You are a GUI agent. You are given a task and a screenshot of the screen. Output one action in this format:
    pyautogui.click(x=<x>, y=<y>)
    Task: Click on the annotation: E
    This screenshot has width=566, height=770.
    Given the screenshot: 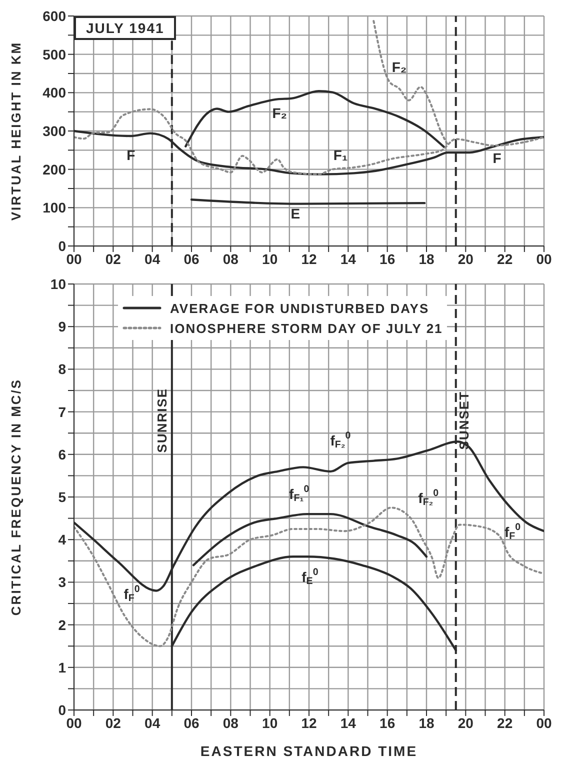 What is the action you would take?
    pyautogui.click(x=295, y=213)
    